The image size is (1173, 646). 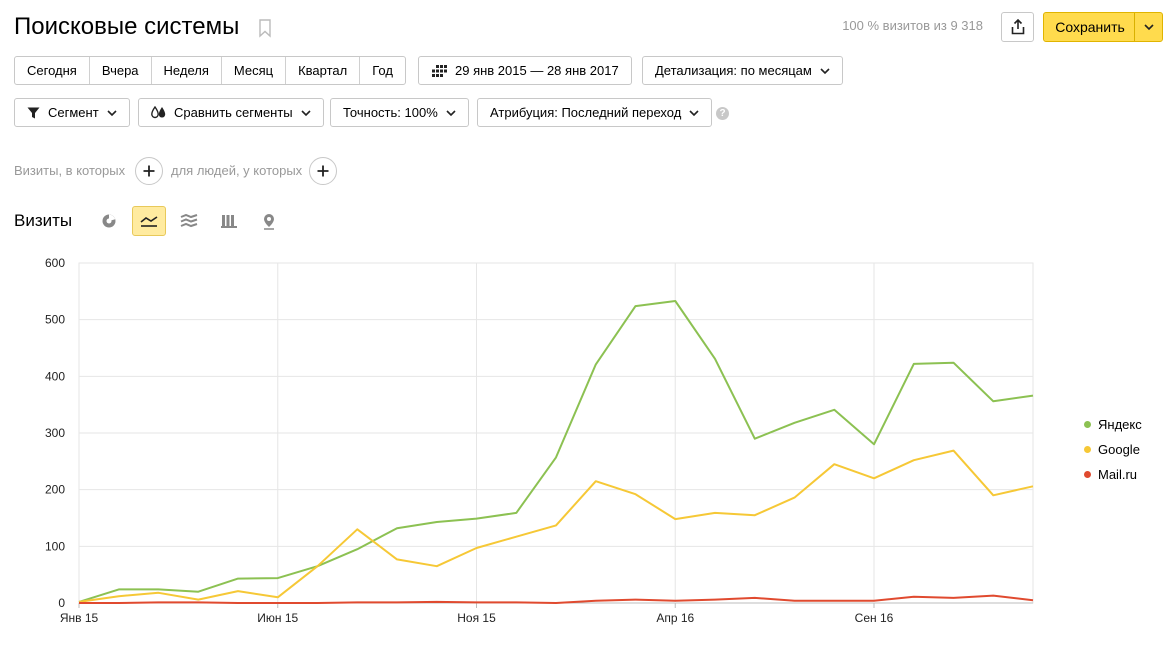 I want to click on people-condition-label: для людей, у которых, so click(x=237, y=170).